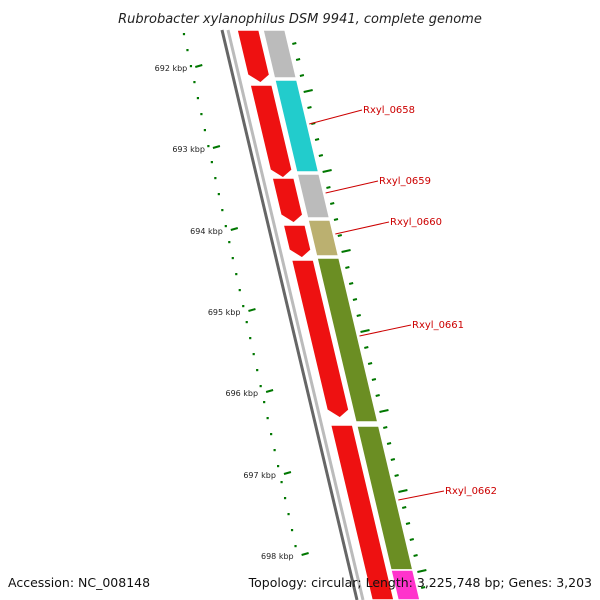  Describe the element at coordinates (416, 222) in the screenshot. I see `gene-label-rxyl_0660: Rxyl_0660` at that location.